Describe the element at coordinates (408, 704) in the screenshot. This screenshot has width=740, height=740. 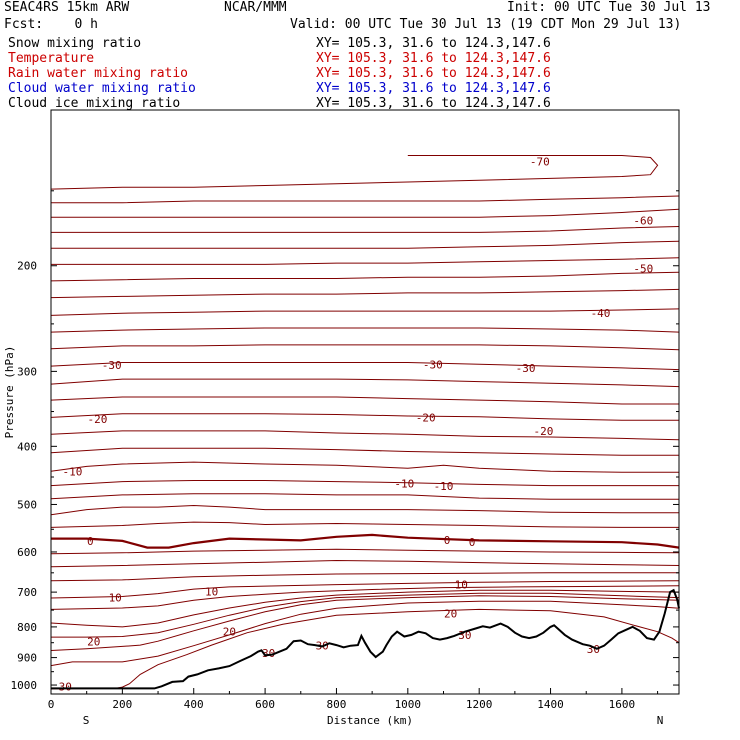
I see `x-tick-label: 1000` at that location.